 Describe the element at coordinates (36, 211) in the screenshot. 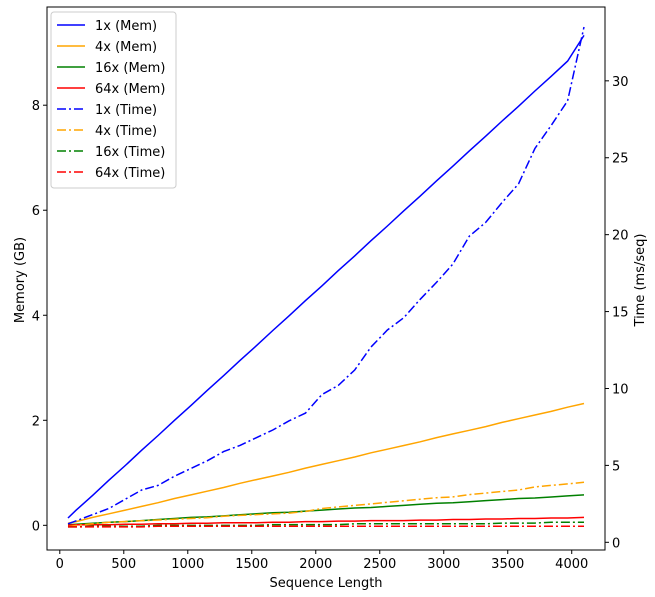

I see `y-left-tick-label: 6` at that location.